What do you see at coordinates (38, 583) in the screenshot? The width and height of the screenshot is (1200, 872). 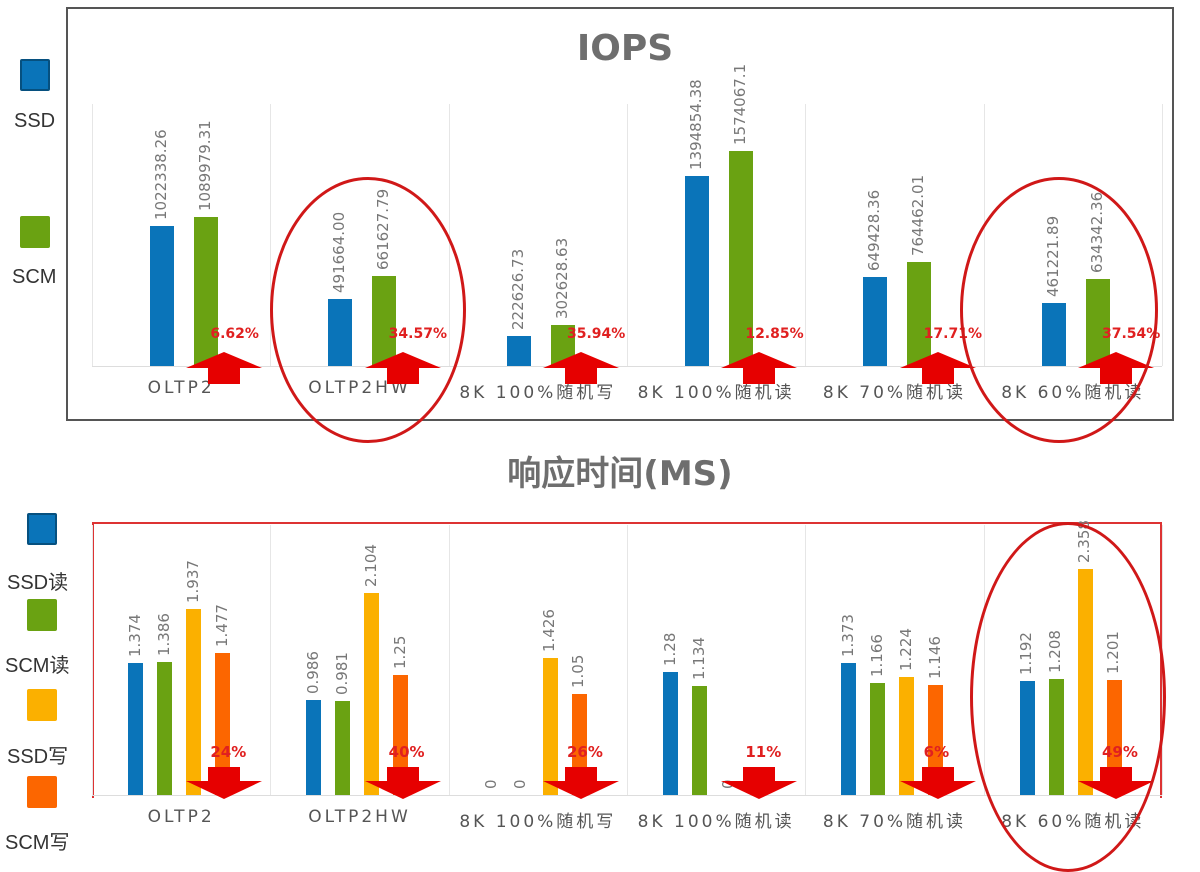 I see `legend-ssd-read-label: SSD读` at bounding box center [38, 583].